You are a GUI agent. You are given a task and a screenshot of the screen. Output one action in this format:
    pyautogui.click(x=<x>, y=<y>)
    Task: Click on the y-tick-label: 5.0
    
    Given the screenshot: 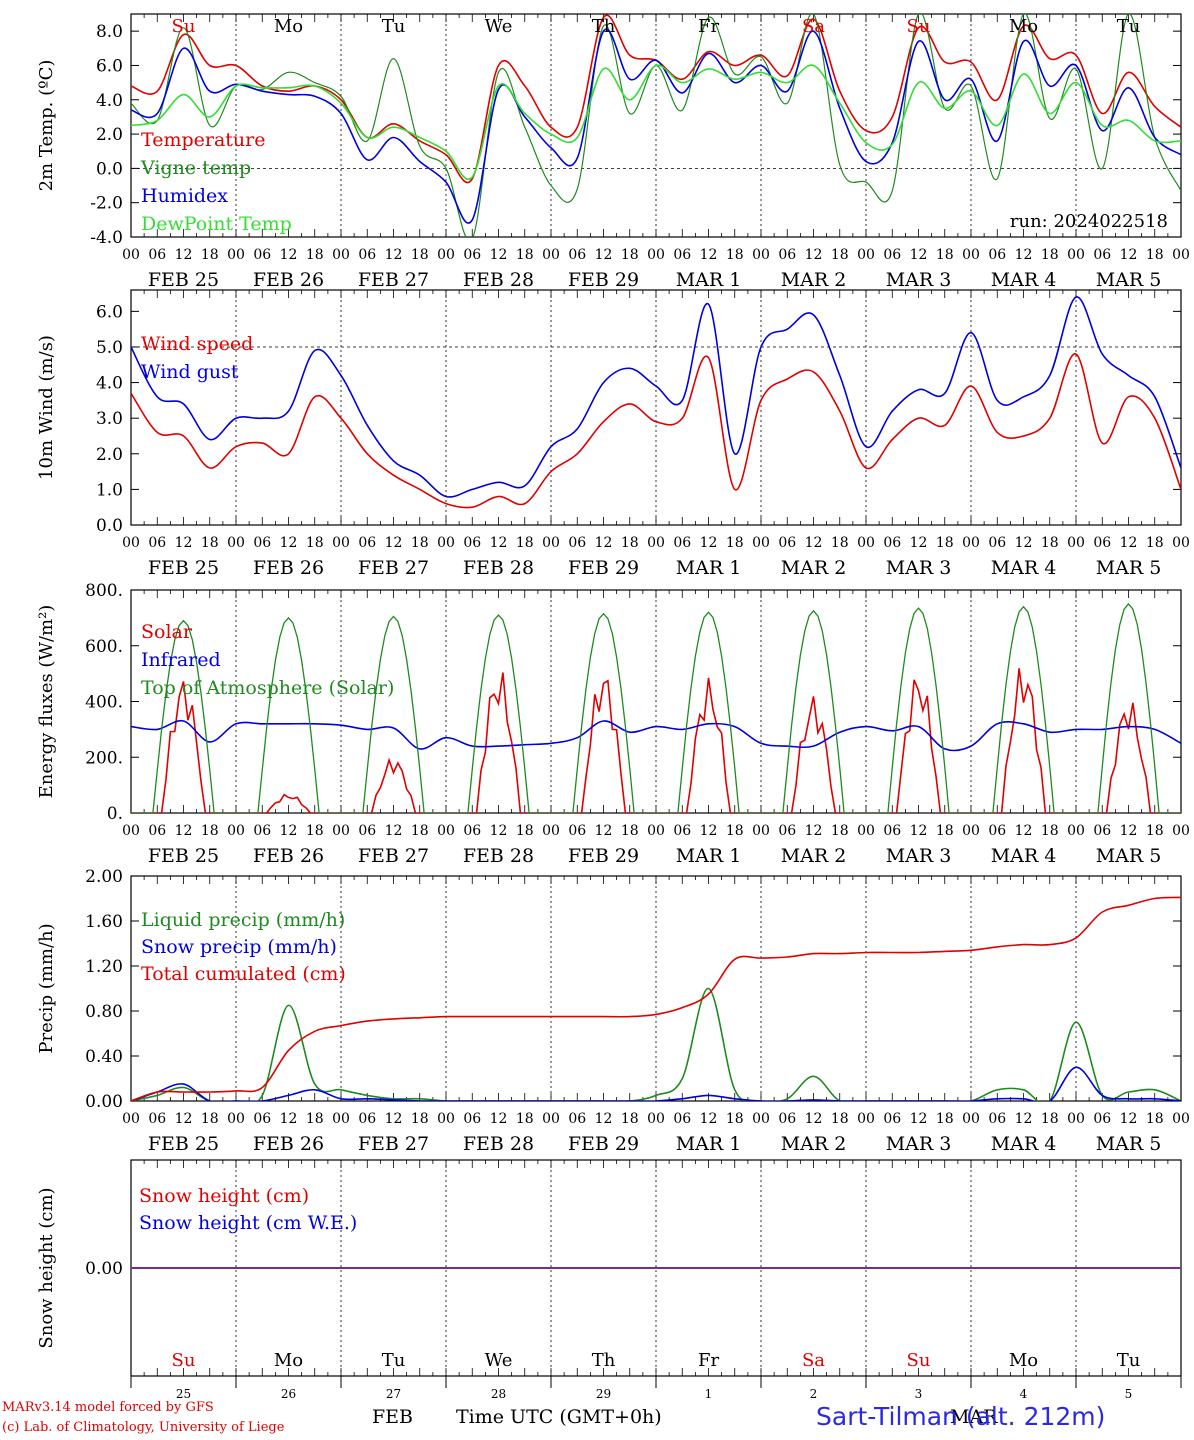 What is the action you would take?
    pyautogui.click(x=109, y=348)
    